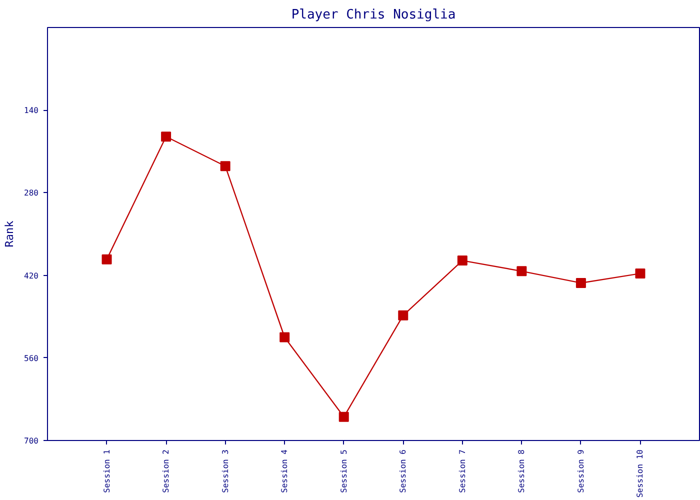  What do you see at coordinates (581, 471) in the screenshot?
I see `x-tick-label: Session 9` at bounding box center [581, 471].